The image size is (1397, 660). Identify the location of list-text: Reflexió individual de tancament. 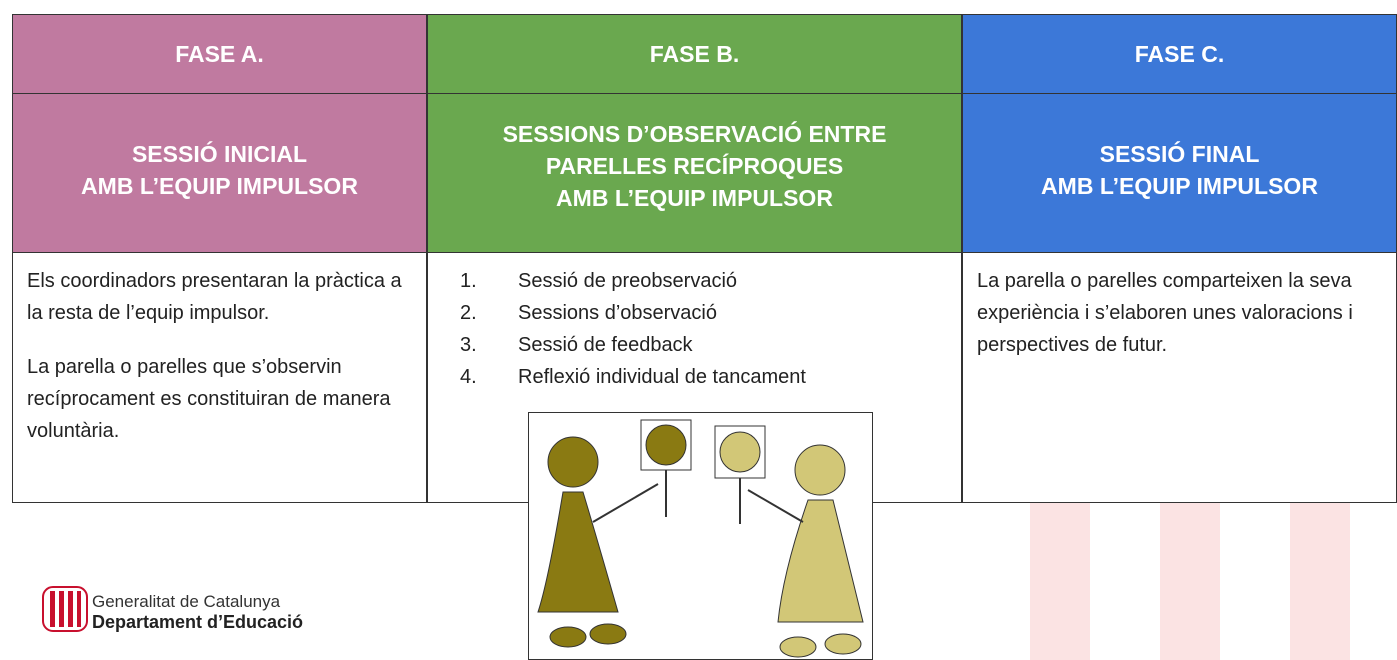
(662, 377).